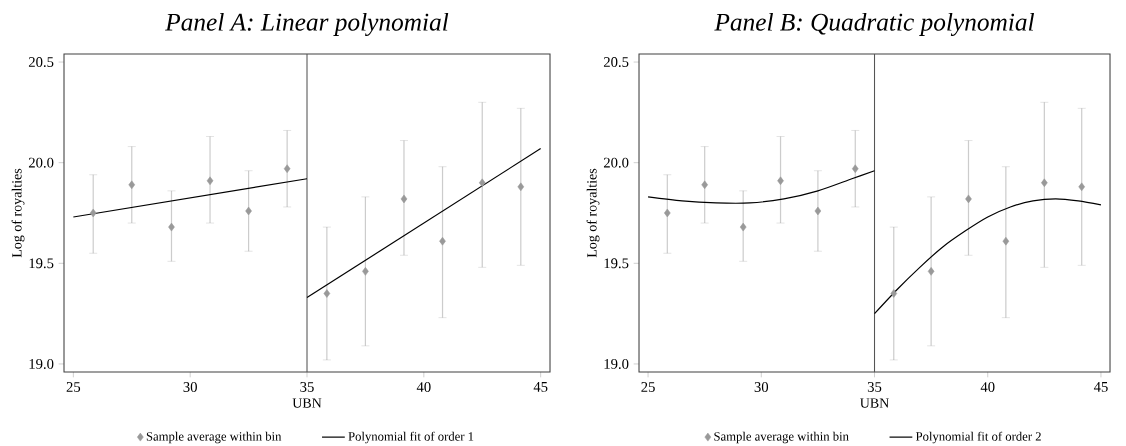 The image size is (1126, 446). I want to click on chart-title: Panel B: Quadratic polynomial, so click(874, 24).